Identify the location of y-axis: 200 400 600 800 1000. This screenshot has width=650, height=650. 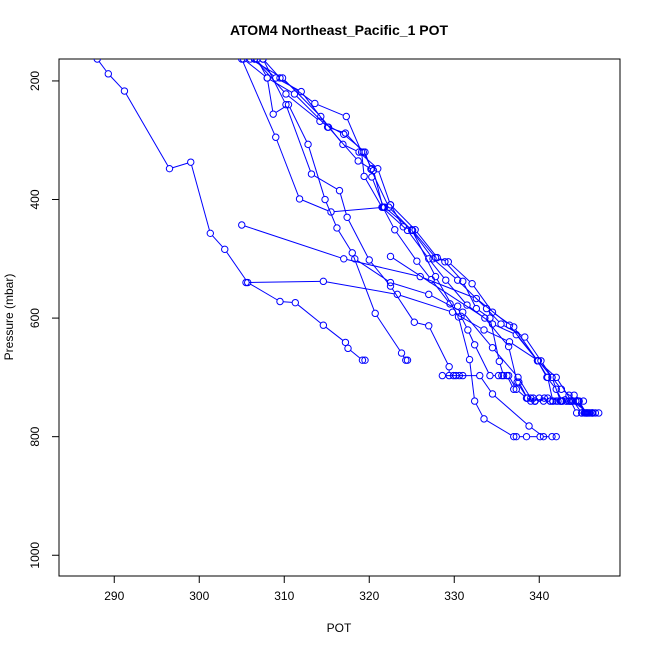
(43, 320).